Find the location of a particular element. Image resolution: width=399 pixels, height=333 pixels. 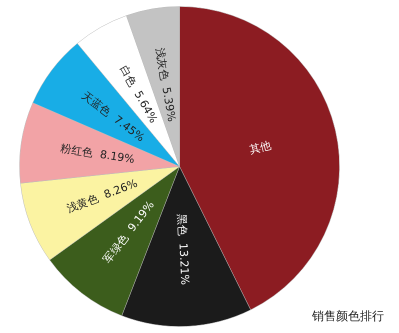

text: 销售颜色排行 is located at coordinates (347, 316).